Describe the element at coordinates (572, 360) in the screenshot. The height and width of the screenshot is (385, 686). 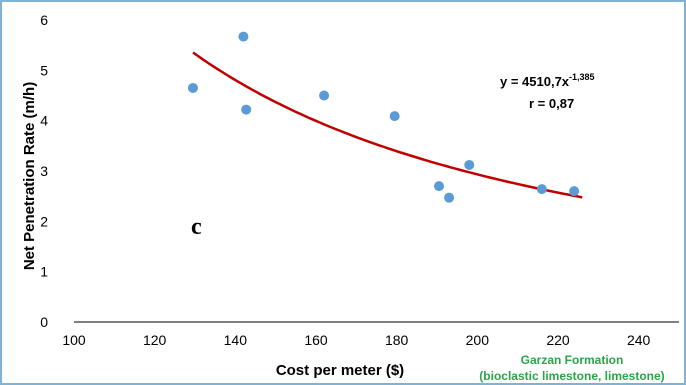
I see `formation-name: Garzan Formation` at that location.